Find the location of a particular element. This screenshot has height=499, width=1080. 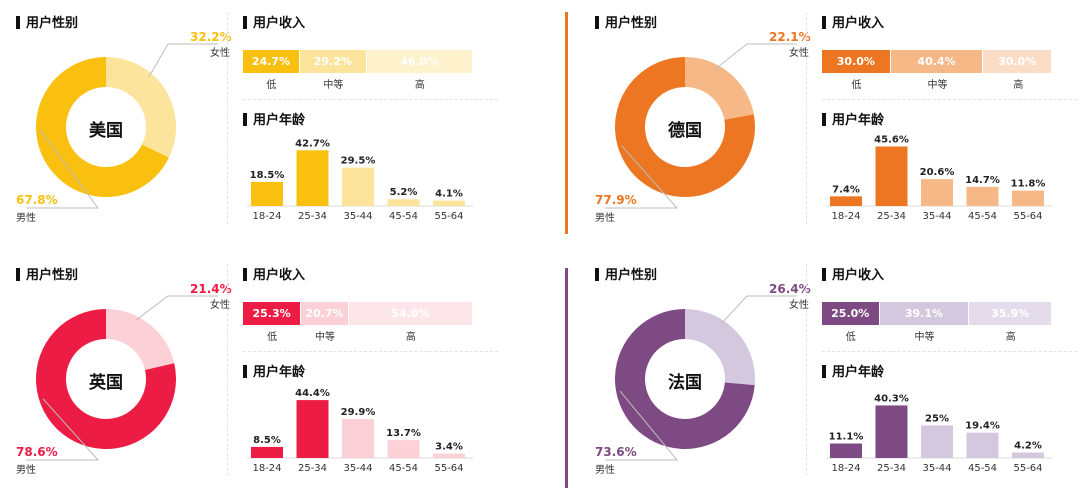

country-name: 法国 is located at coordinates (685, 383).